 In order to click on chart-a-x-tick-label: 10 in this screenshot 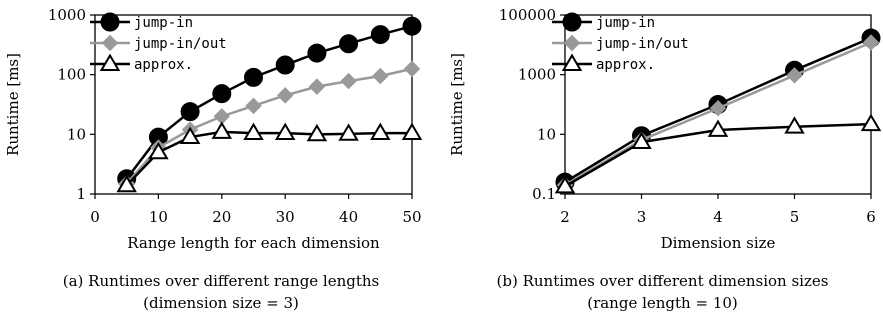, I will do `click(158, 217)`.